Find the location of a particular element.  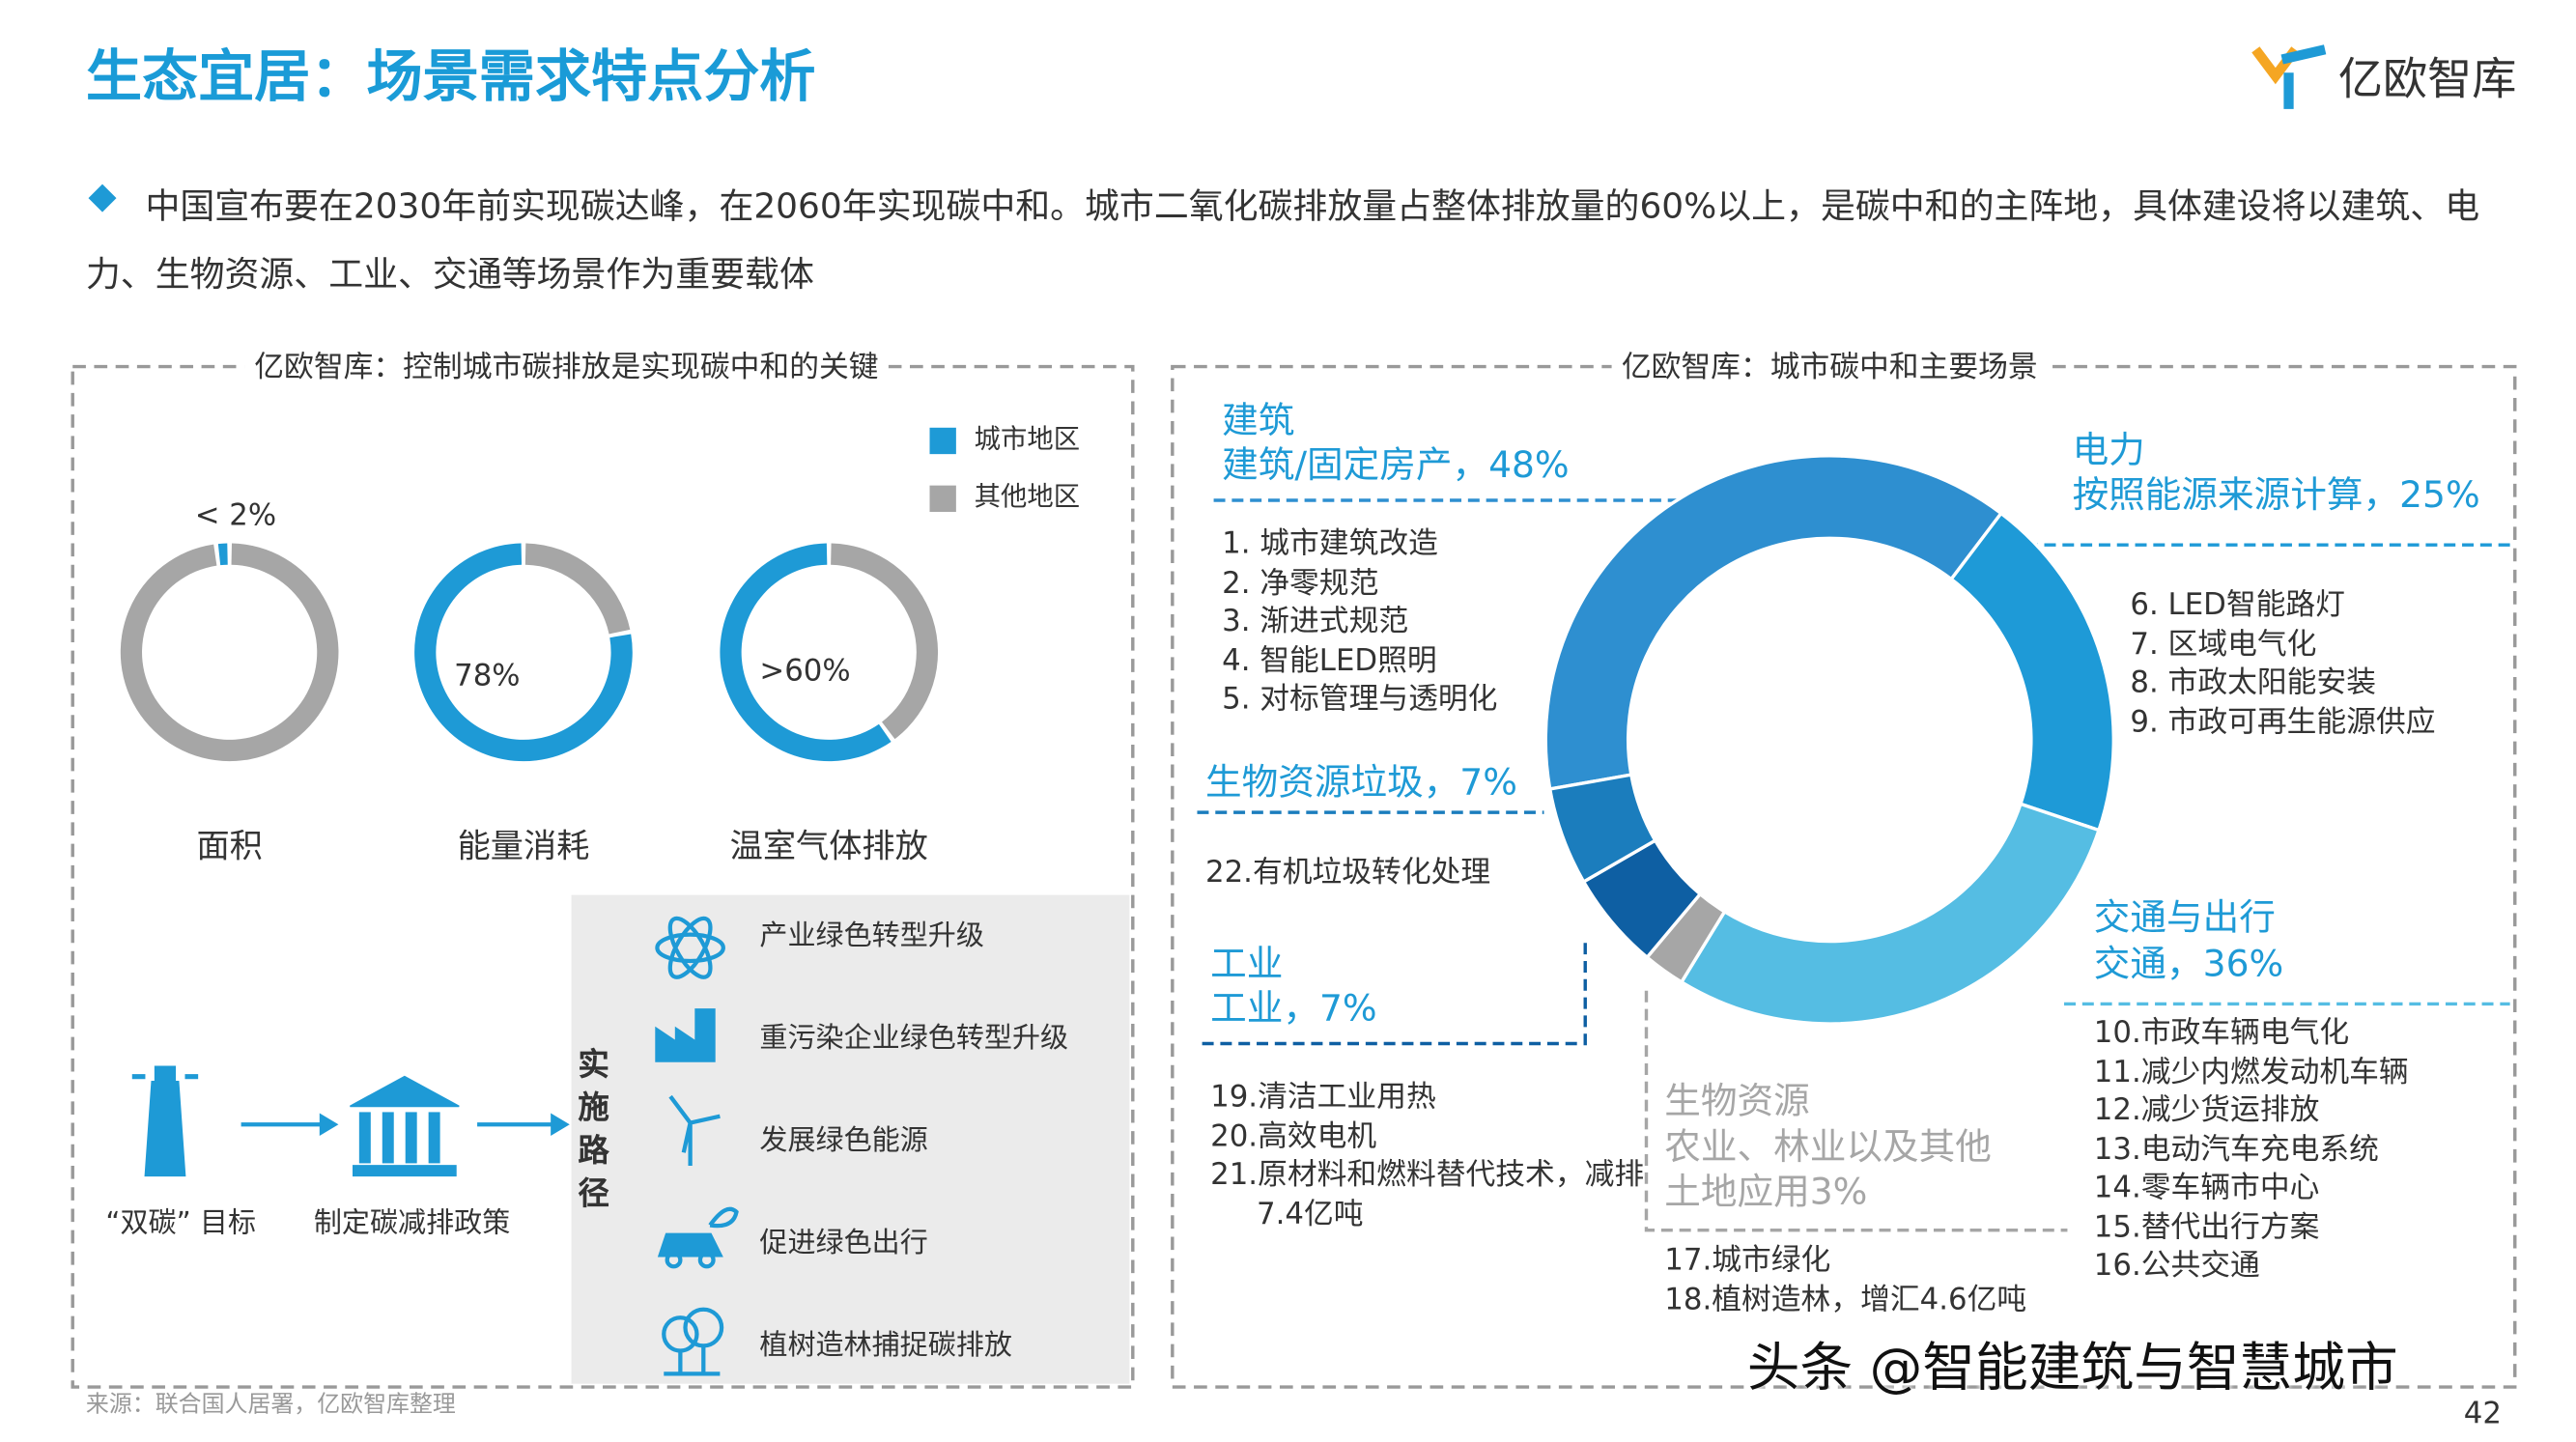

scene-item: 14.零车辆市中心 is located at coordinates (2206, 1188).